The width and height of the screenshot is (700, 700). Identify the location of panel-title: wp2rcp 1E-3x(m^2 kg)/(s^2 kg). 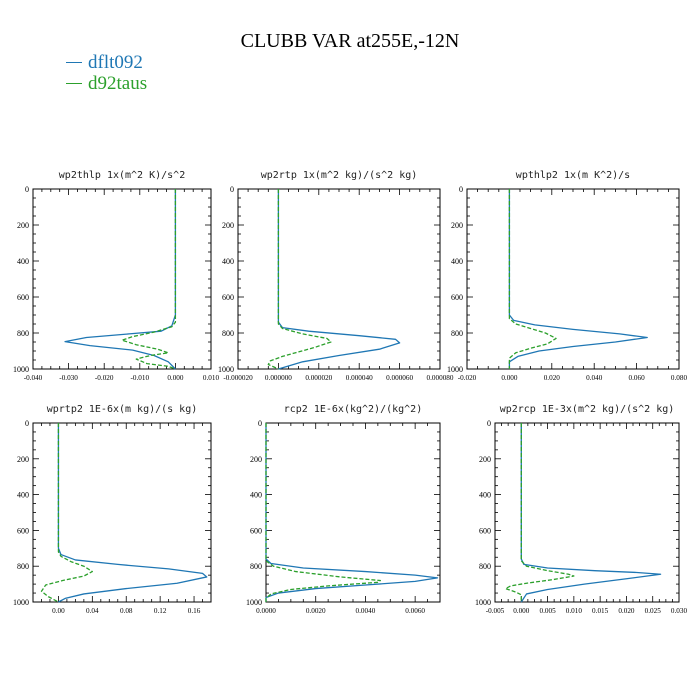
(587, 409).